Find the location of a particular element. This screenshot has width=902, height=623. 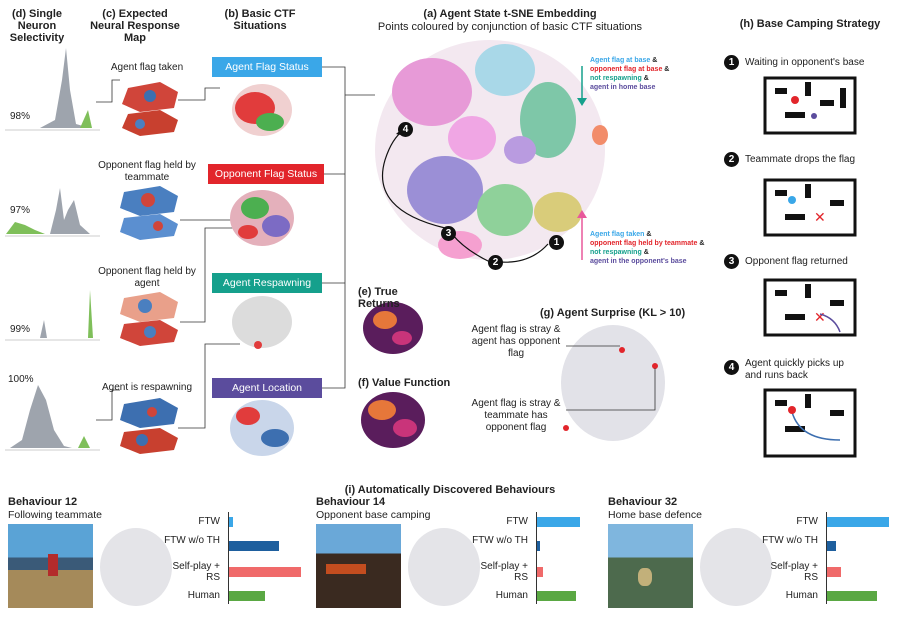

legend-top-item-1: Agent flag at base & is located at coordinates (624, 60).